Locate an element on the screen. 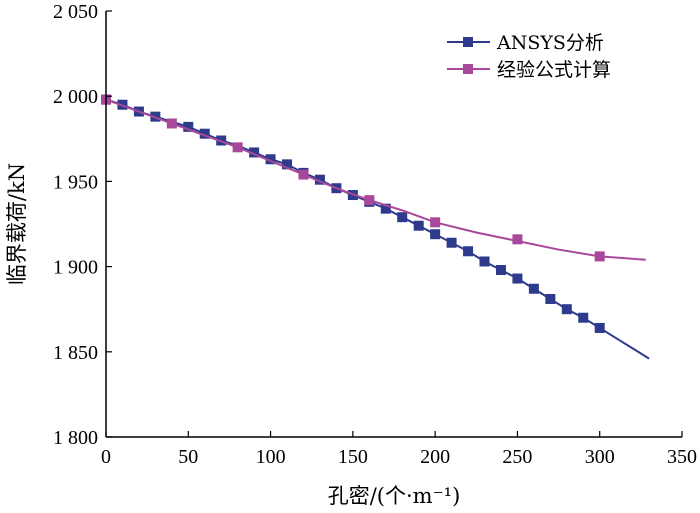 The height and width of the screenshot is (513, 700). x-tick-label: 300 is located at coordinates (600, 457).